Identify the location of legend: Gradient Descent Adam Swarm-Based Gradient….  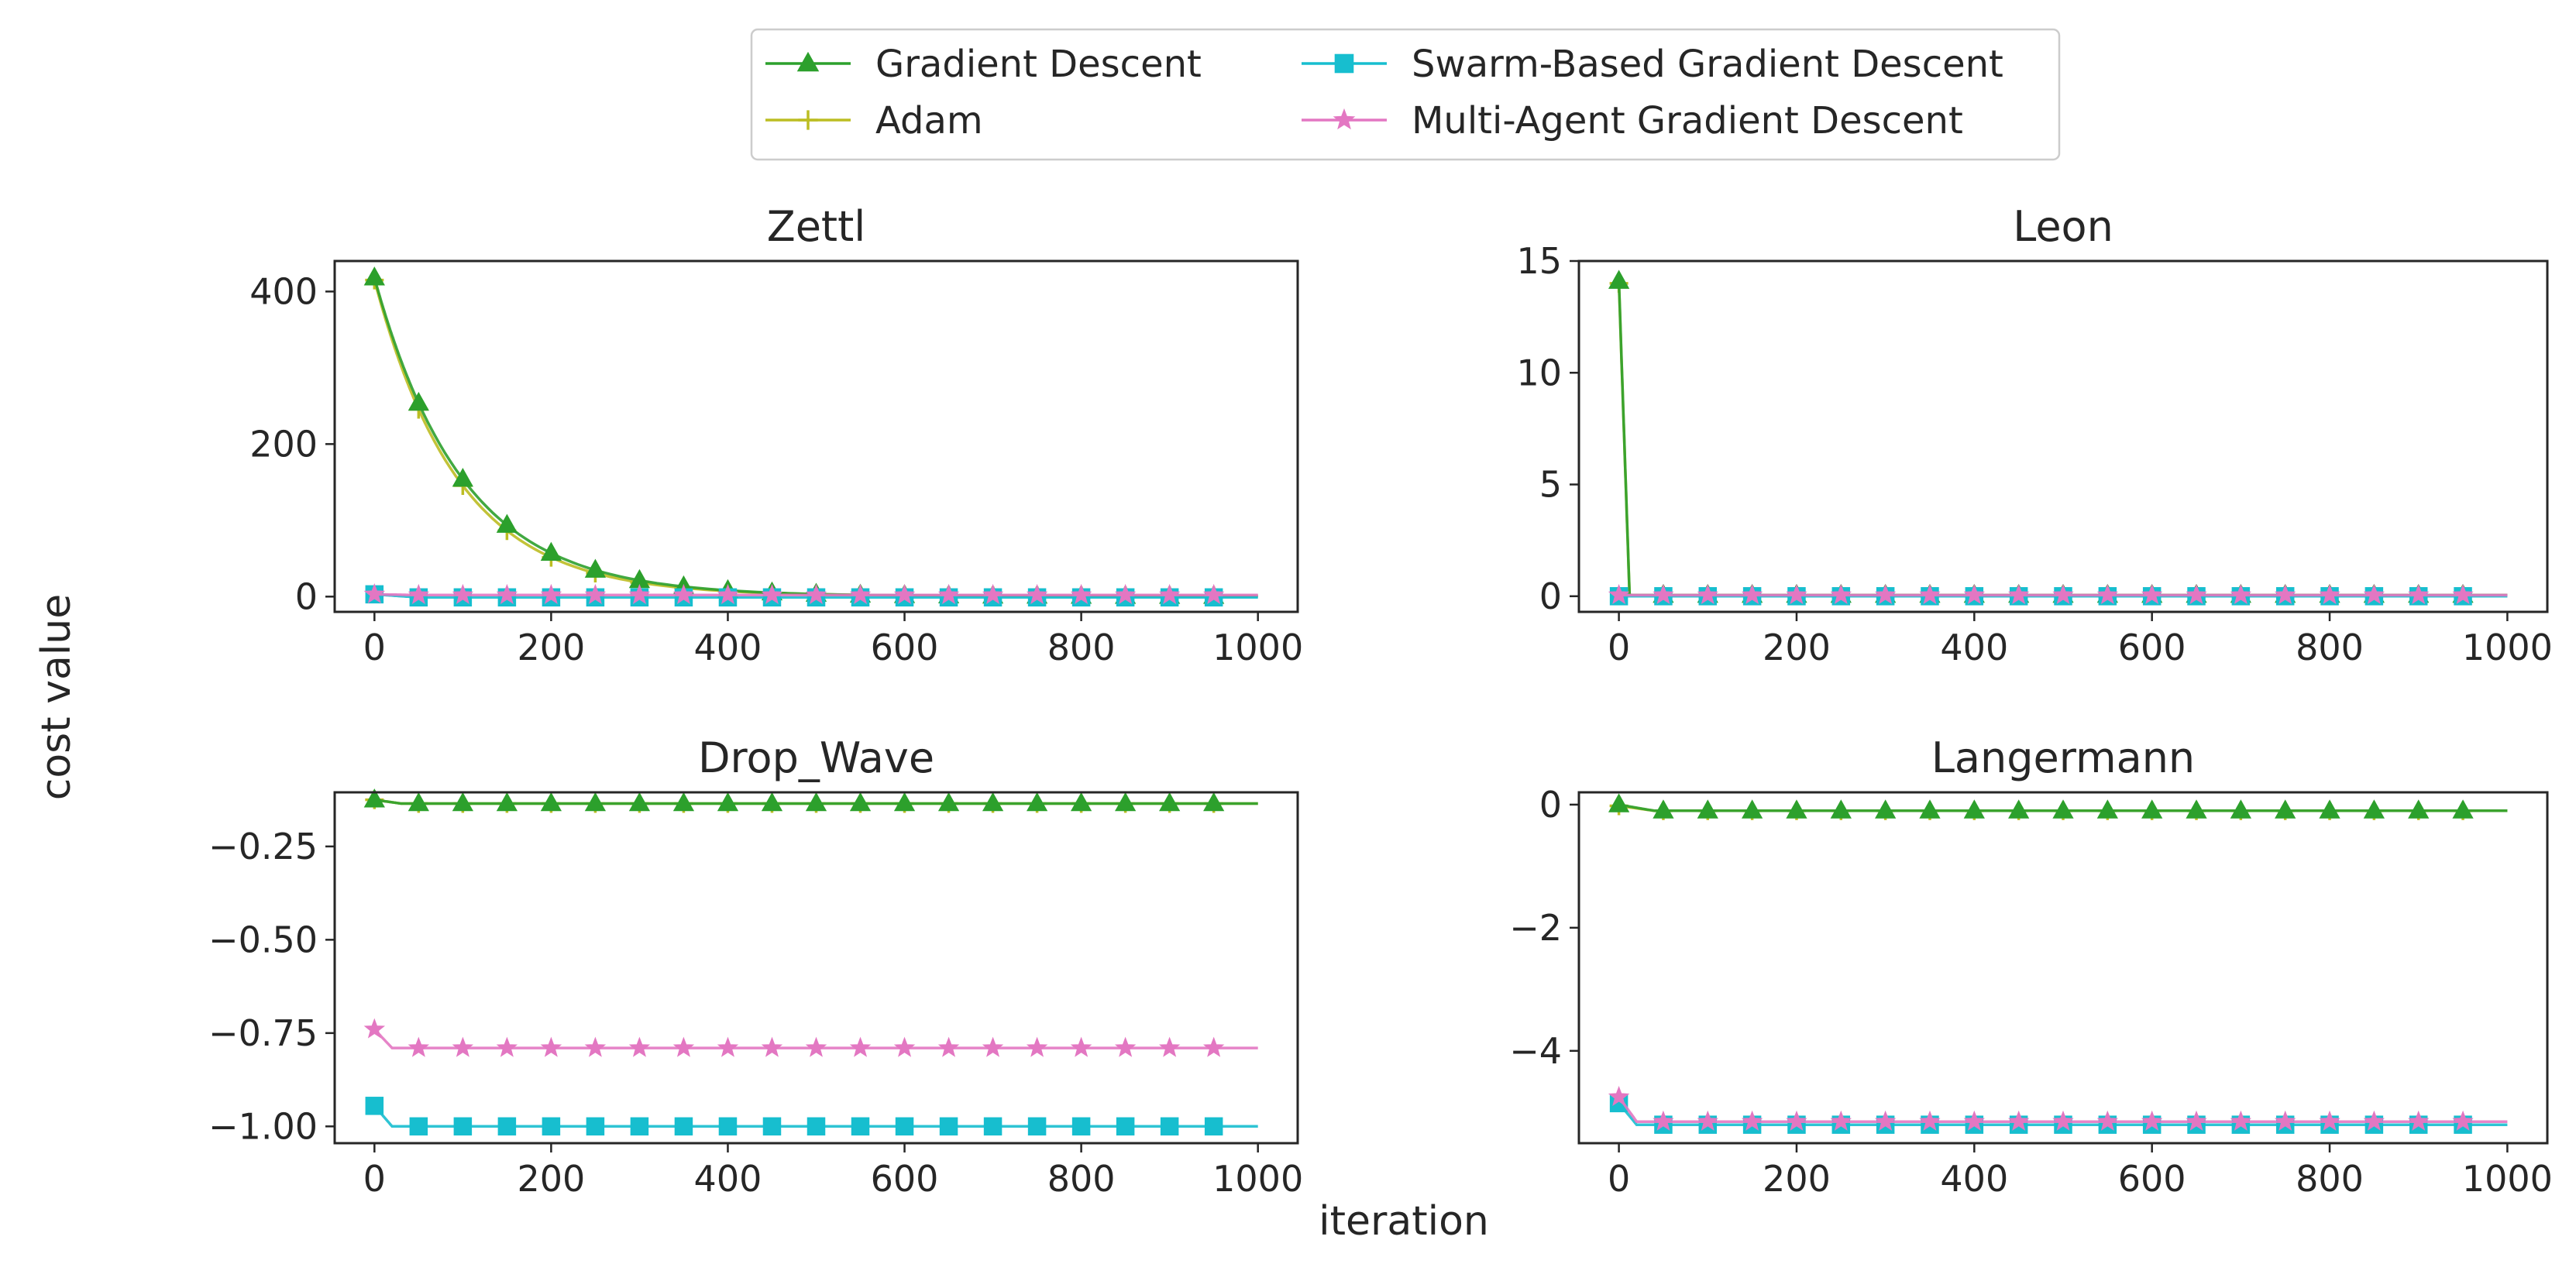
(1405, 94).